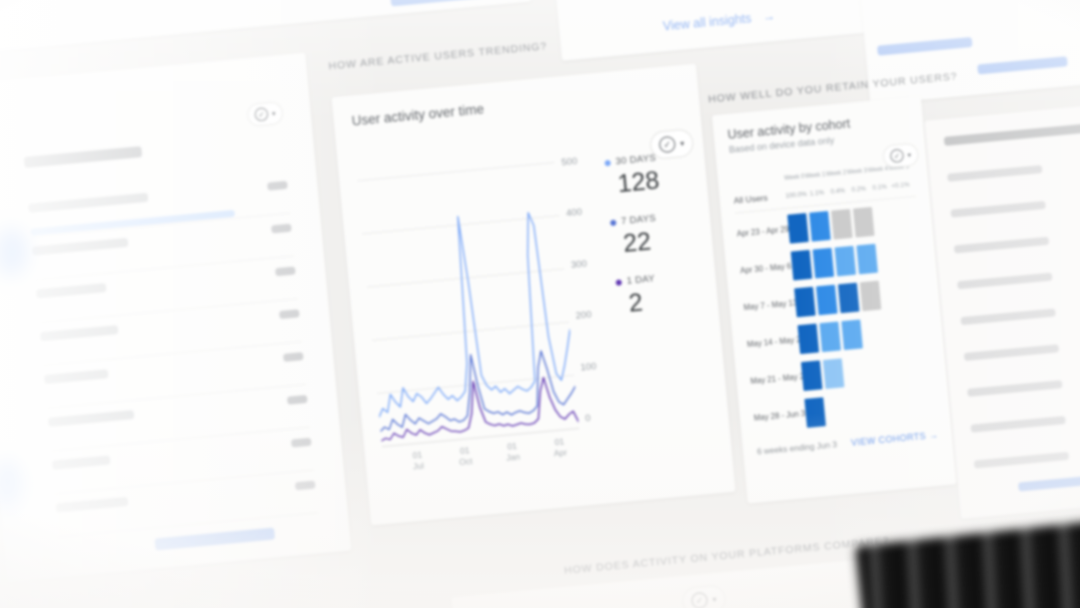 This screenshot has height=608, width=1080. What do you see at coordinates (763, 231) in the screenshot?
I see `cohort-week-range: Apr 23 - Apr 29` at bounding box center [763, 231].